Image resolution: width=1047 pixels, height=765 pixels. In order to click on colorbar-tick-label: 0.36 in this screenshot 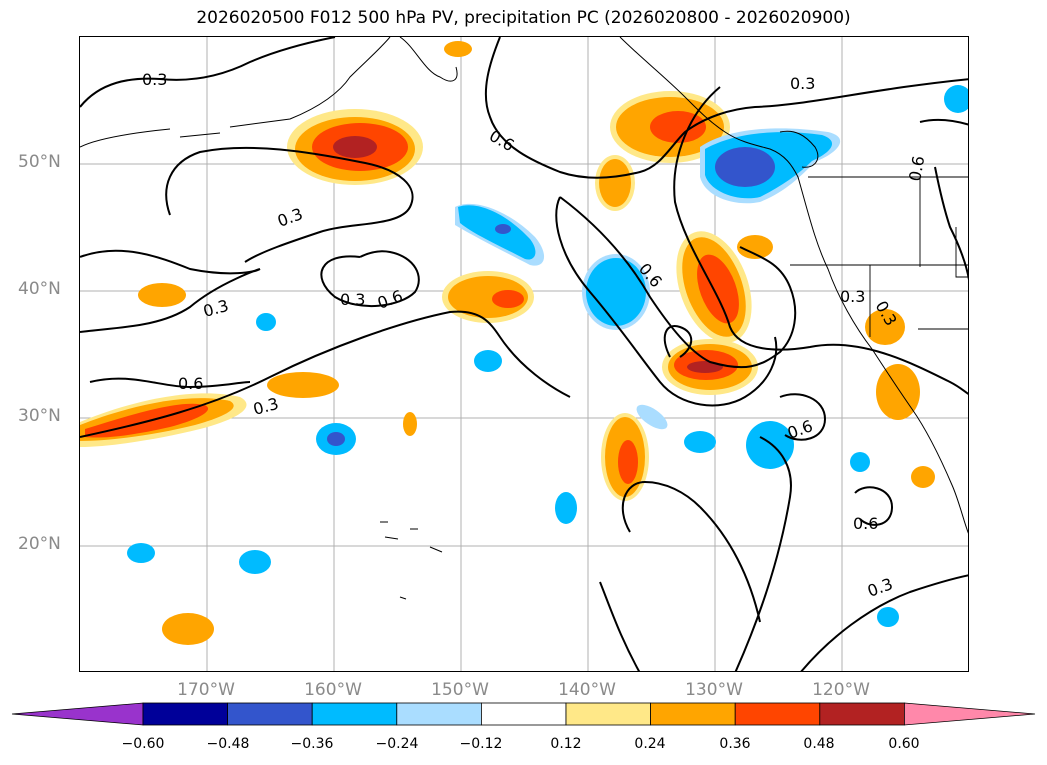, I will do `click(735, 744)`.